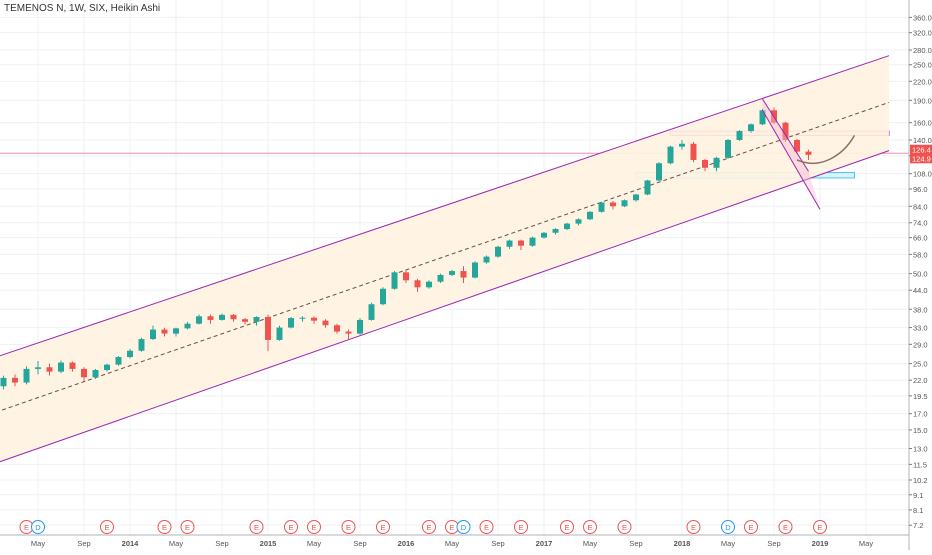 The height and width of the screenshot is (555, 932). What do you see at coordinates (920, 380) in the screenshot?
I see `price-axis-label: 22.0` at bounding box center [920, 380].